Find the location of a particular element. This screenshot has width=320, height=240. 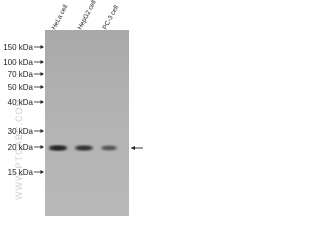

lane-label: HeLa cell is located at coordinates (60, 17).